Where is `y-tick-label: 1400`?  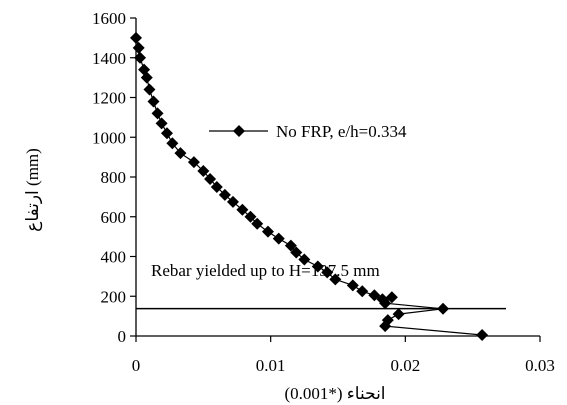
y-tick-label: 1400 is located at coordinates (109, 58).